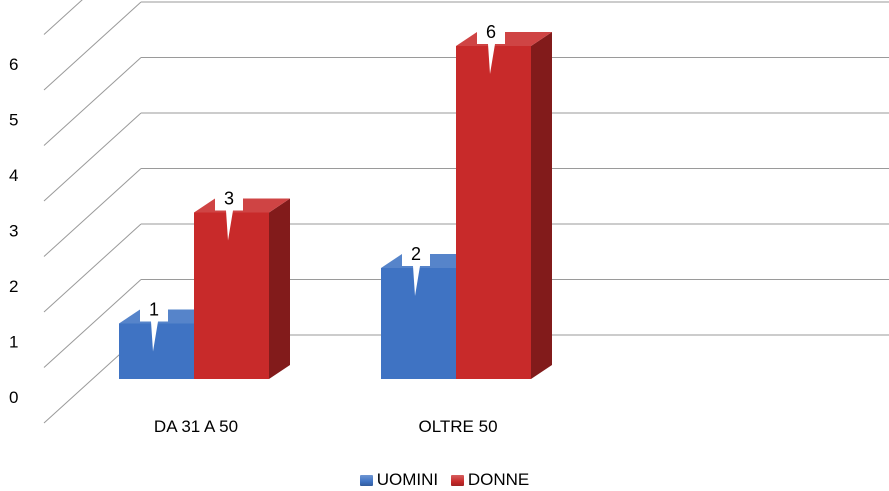 The image size is (889, 491). Describe the element at coordinates (457, 426) in the screenshot. I see `x-tick-label: OLTRE 50` at that location.